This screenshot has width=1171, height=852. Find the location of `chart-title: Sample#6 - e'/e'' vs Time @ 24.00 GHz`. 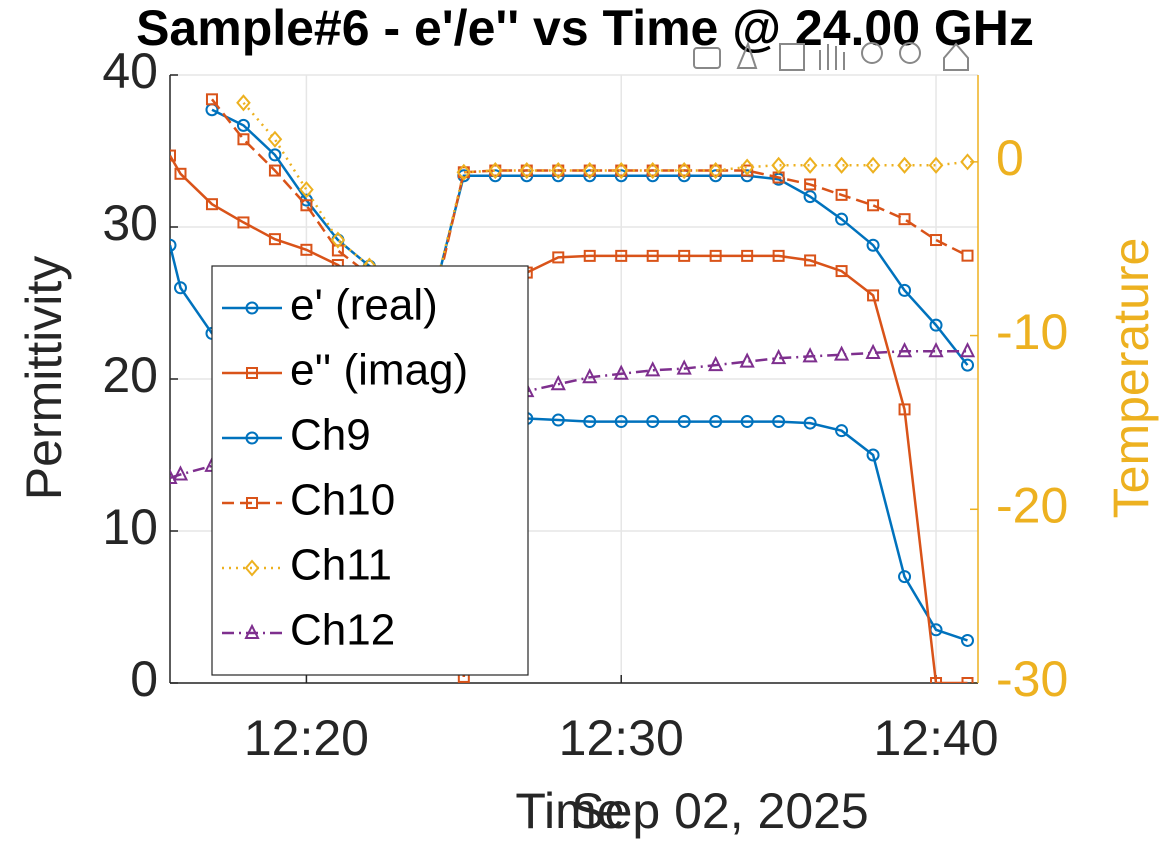

chart-title: Sample#6 - e'/e'' vs Time @ 24.00 GHz is located at coordinates (585, 28).